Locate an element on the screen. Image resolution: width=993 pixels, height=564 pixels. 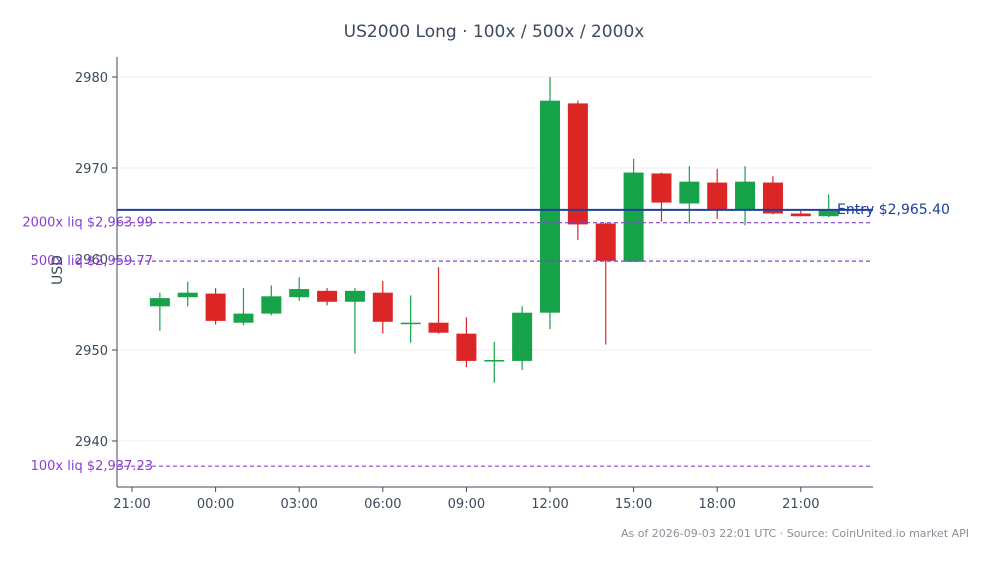
x-tick-label: 00:00 is located at coordinates (215, 504).